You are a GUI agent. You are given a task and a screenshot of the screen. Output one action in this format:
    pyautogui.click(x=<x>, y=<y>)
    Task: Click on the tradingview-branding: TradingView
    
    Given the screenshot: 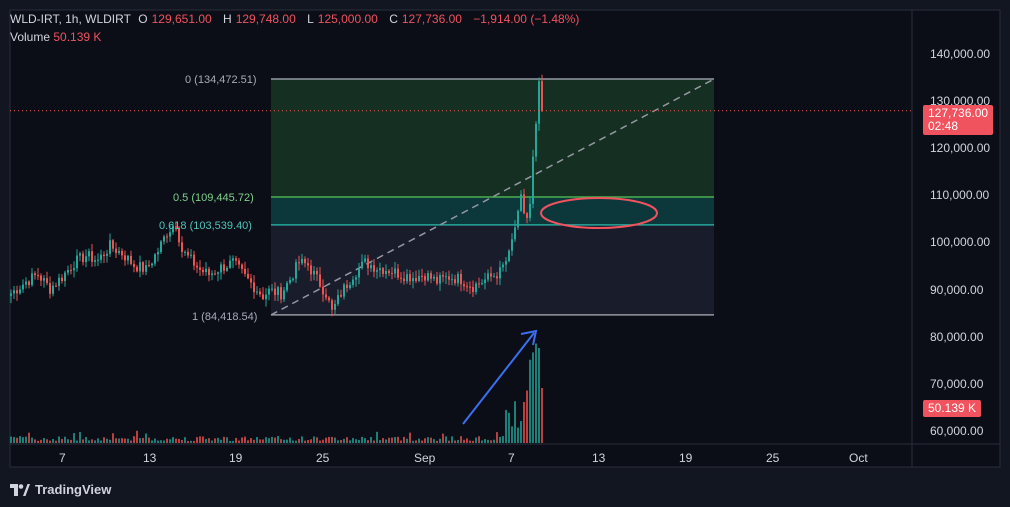 What is the action you would take?
    pyautogui.click(x=60, y=489)
    